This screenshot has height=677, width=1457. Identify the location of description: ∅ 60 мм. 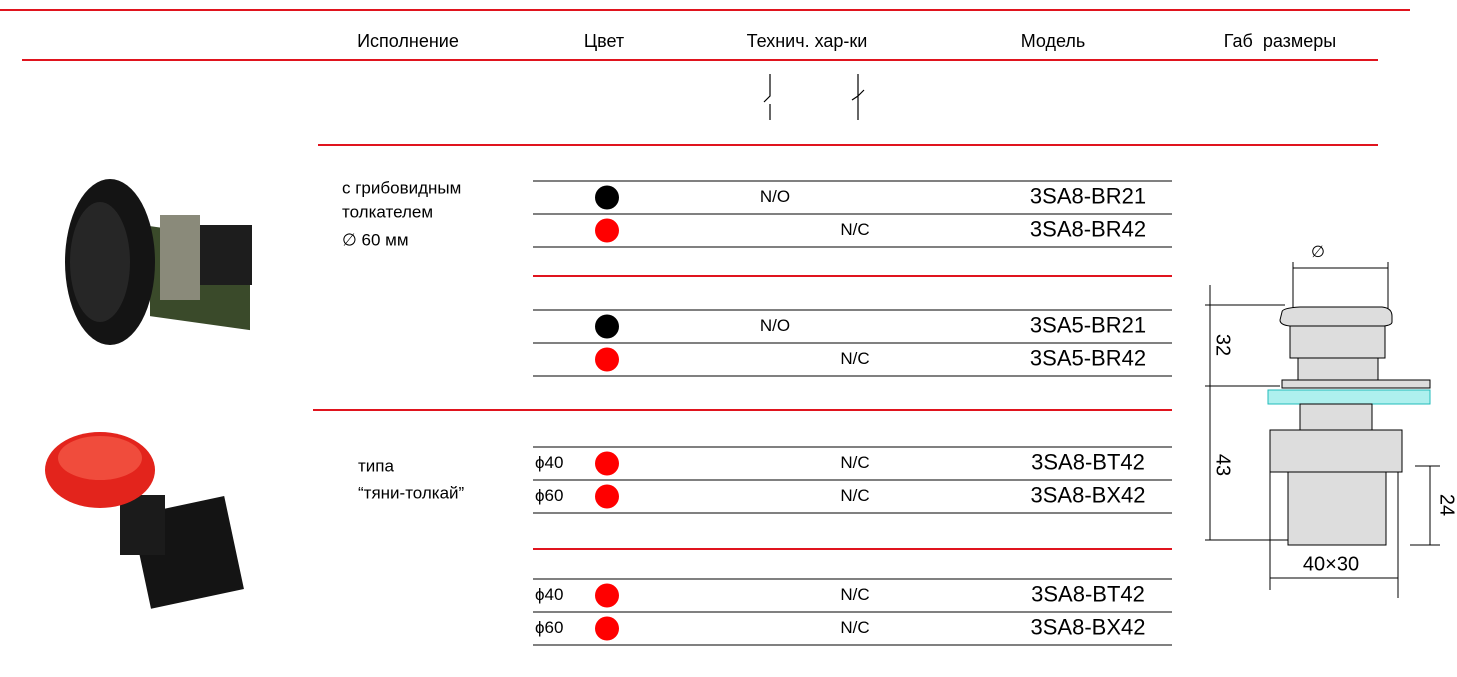
(375, 239).